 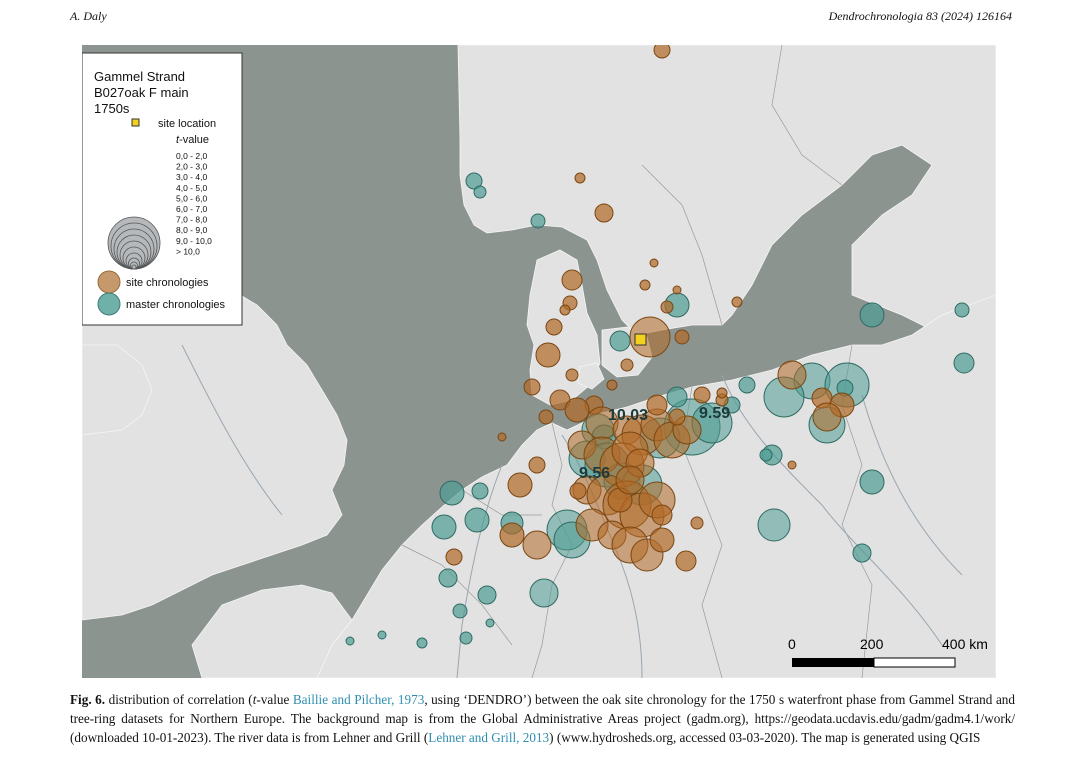 What do you see at coordinates (112, 108) in the screenshot?
I see `legend-title-3: 1750s` at bounding box center [112, 108].